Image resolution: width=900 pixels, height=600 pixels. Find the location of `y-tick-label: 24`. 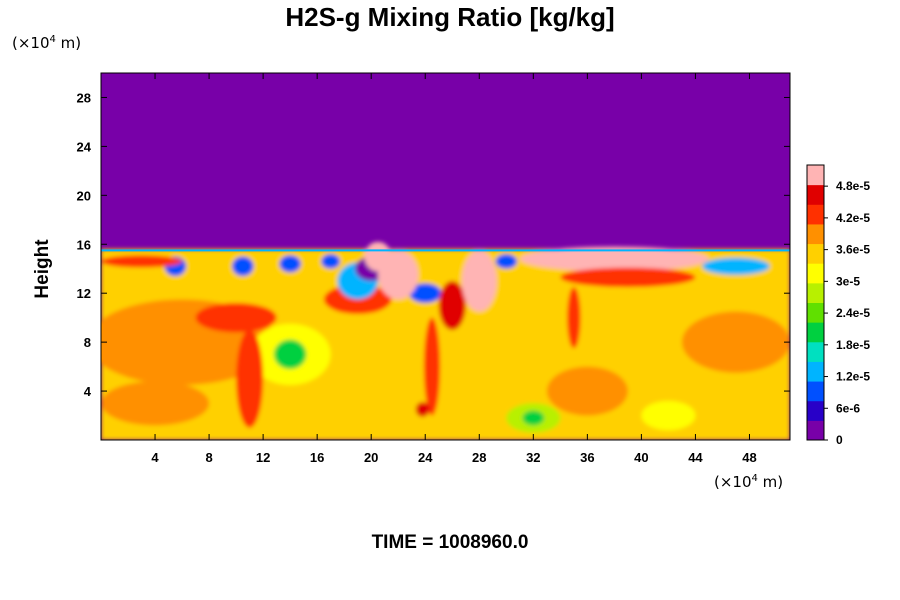

y-tick-label: 24 is located at coordinates (84, 146).